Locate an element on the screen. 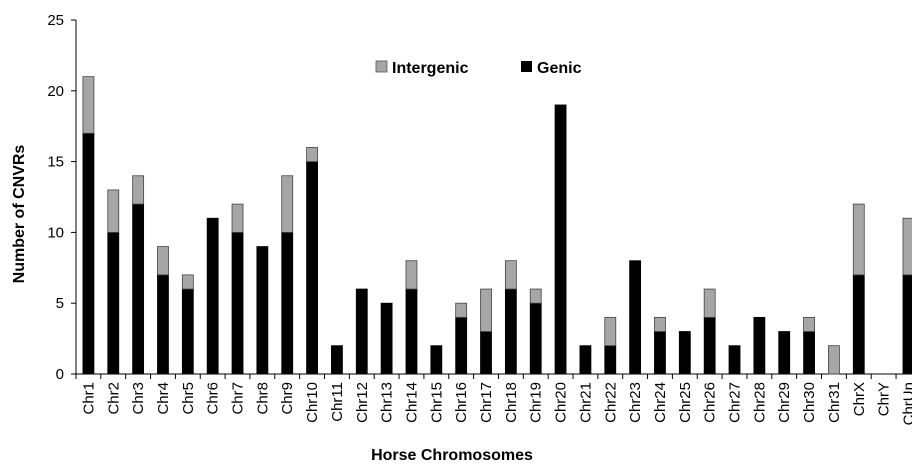 Image resolution: width=912 pixels, height=464 pixels. x-tick-label: Chr26 is located at coordinates (710, 402).